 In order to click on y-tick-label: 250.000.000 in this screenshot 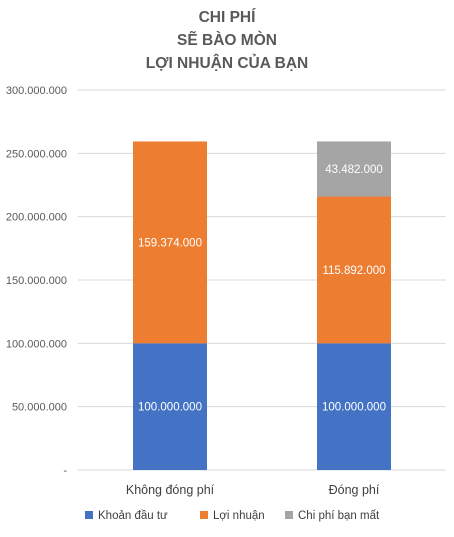, I will do `click(36, 154)`.